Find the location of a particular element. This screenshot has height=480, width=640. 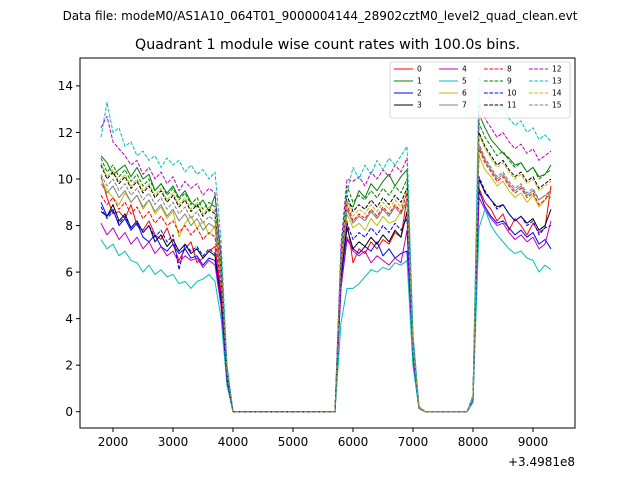

legend-label-1: 1 is located at coordinates (419, 81).